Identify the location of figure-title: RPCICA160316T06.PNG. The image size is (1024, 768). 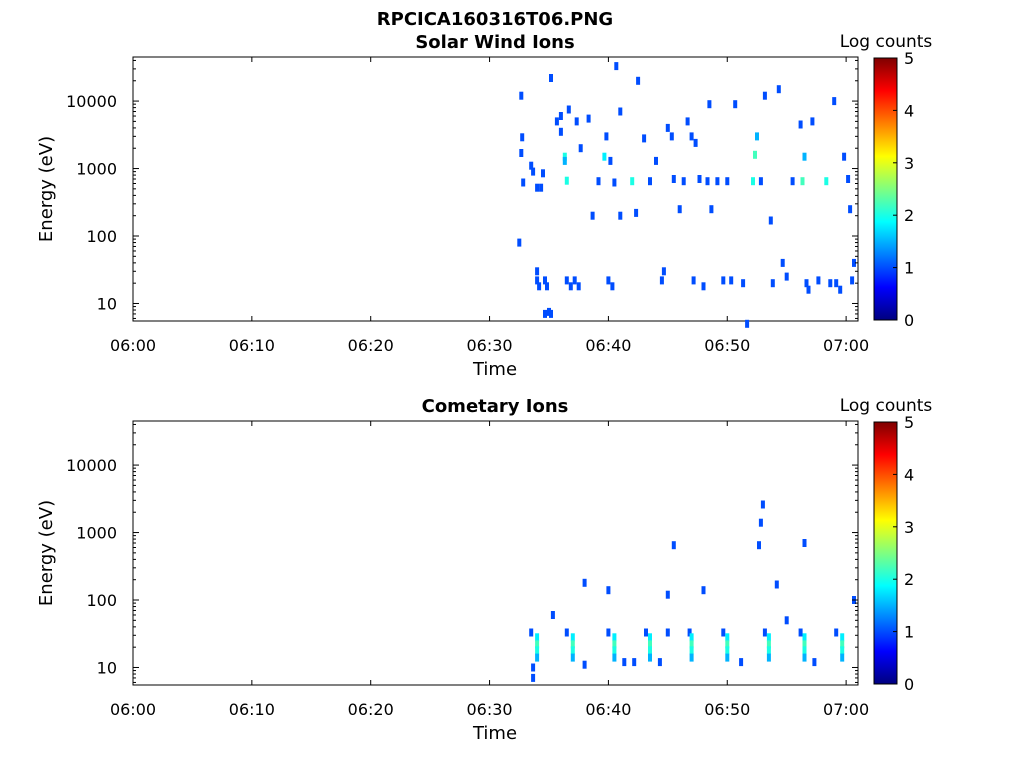
(495, 19).